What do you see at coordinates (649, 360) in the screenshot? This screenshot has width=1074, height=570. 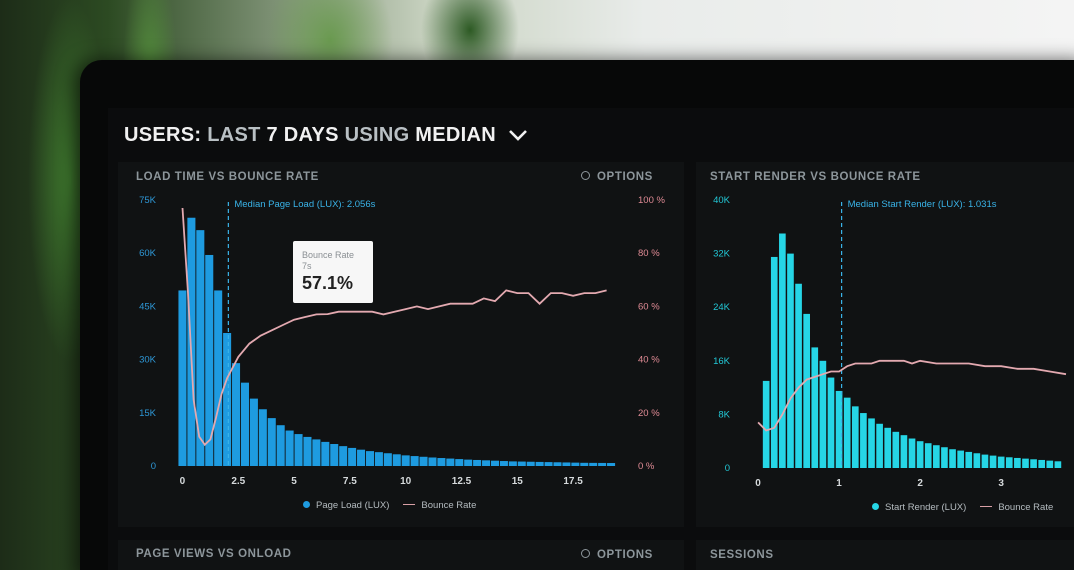 I see `y2-tick-label: 40 %` at bounding box center [649, 360].